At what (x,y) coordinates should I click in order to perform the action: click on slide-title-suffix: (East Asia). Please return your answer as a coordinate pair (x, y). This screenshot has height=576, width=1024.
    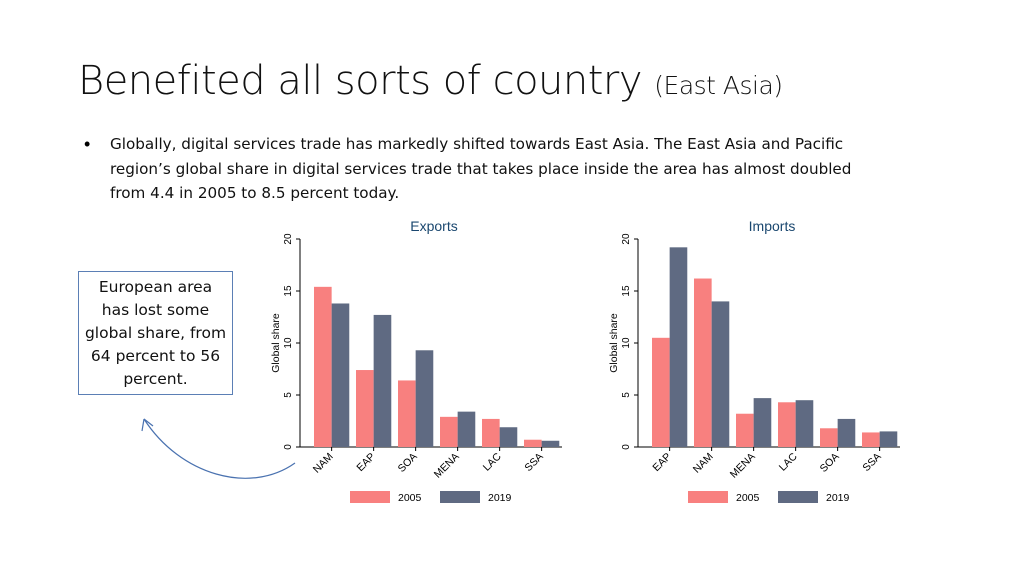
    Looking at the image, I should click on (718, 85).